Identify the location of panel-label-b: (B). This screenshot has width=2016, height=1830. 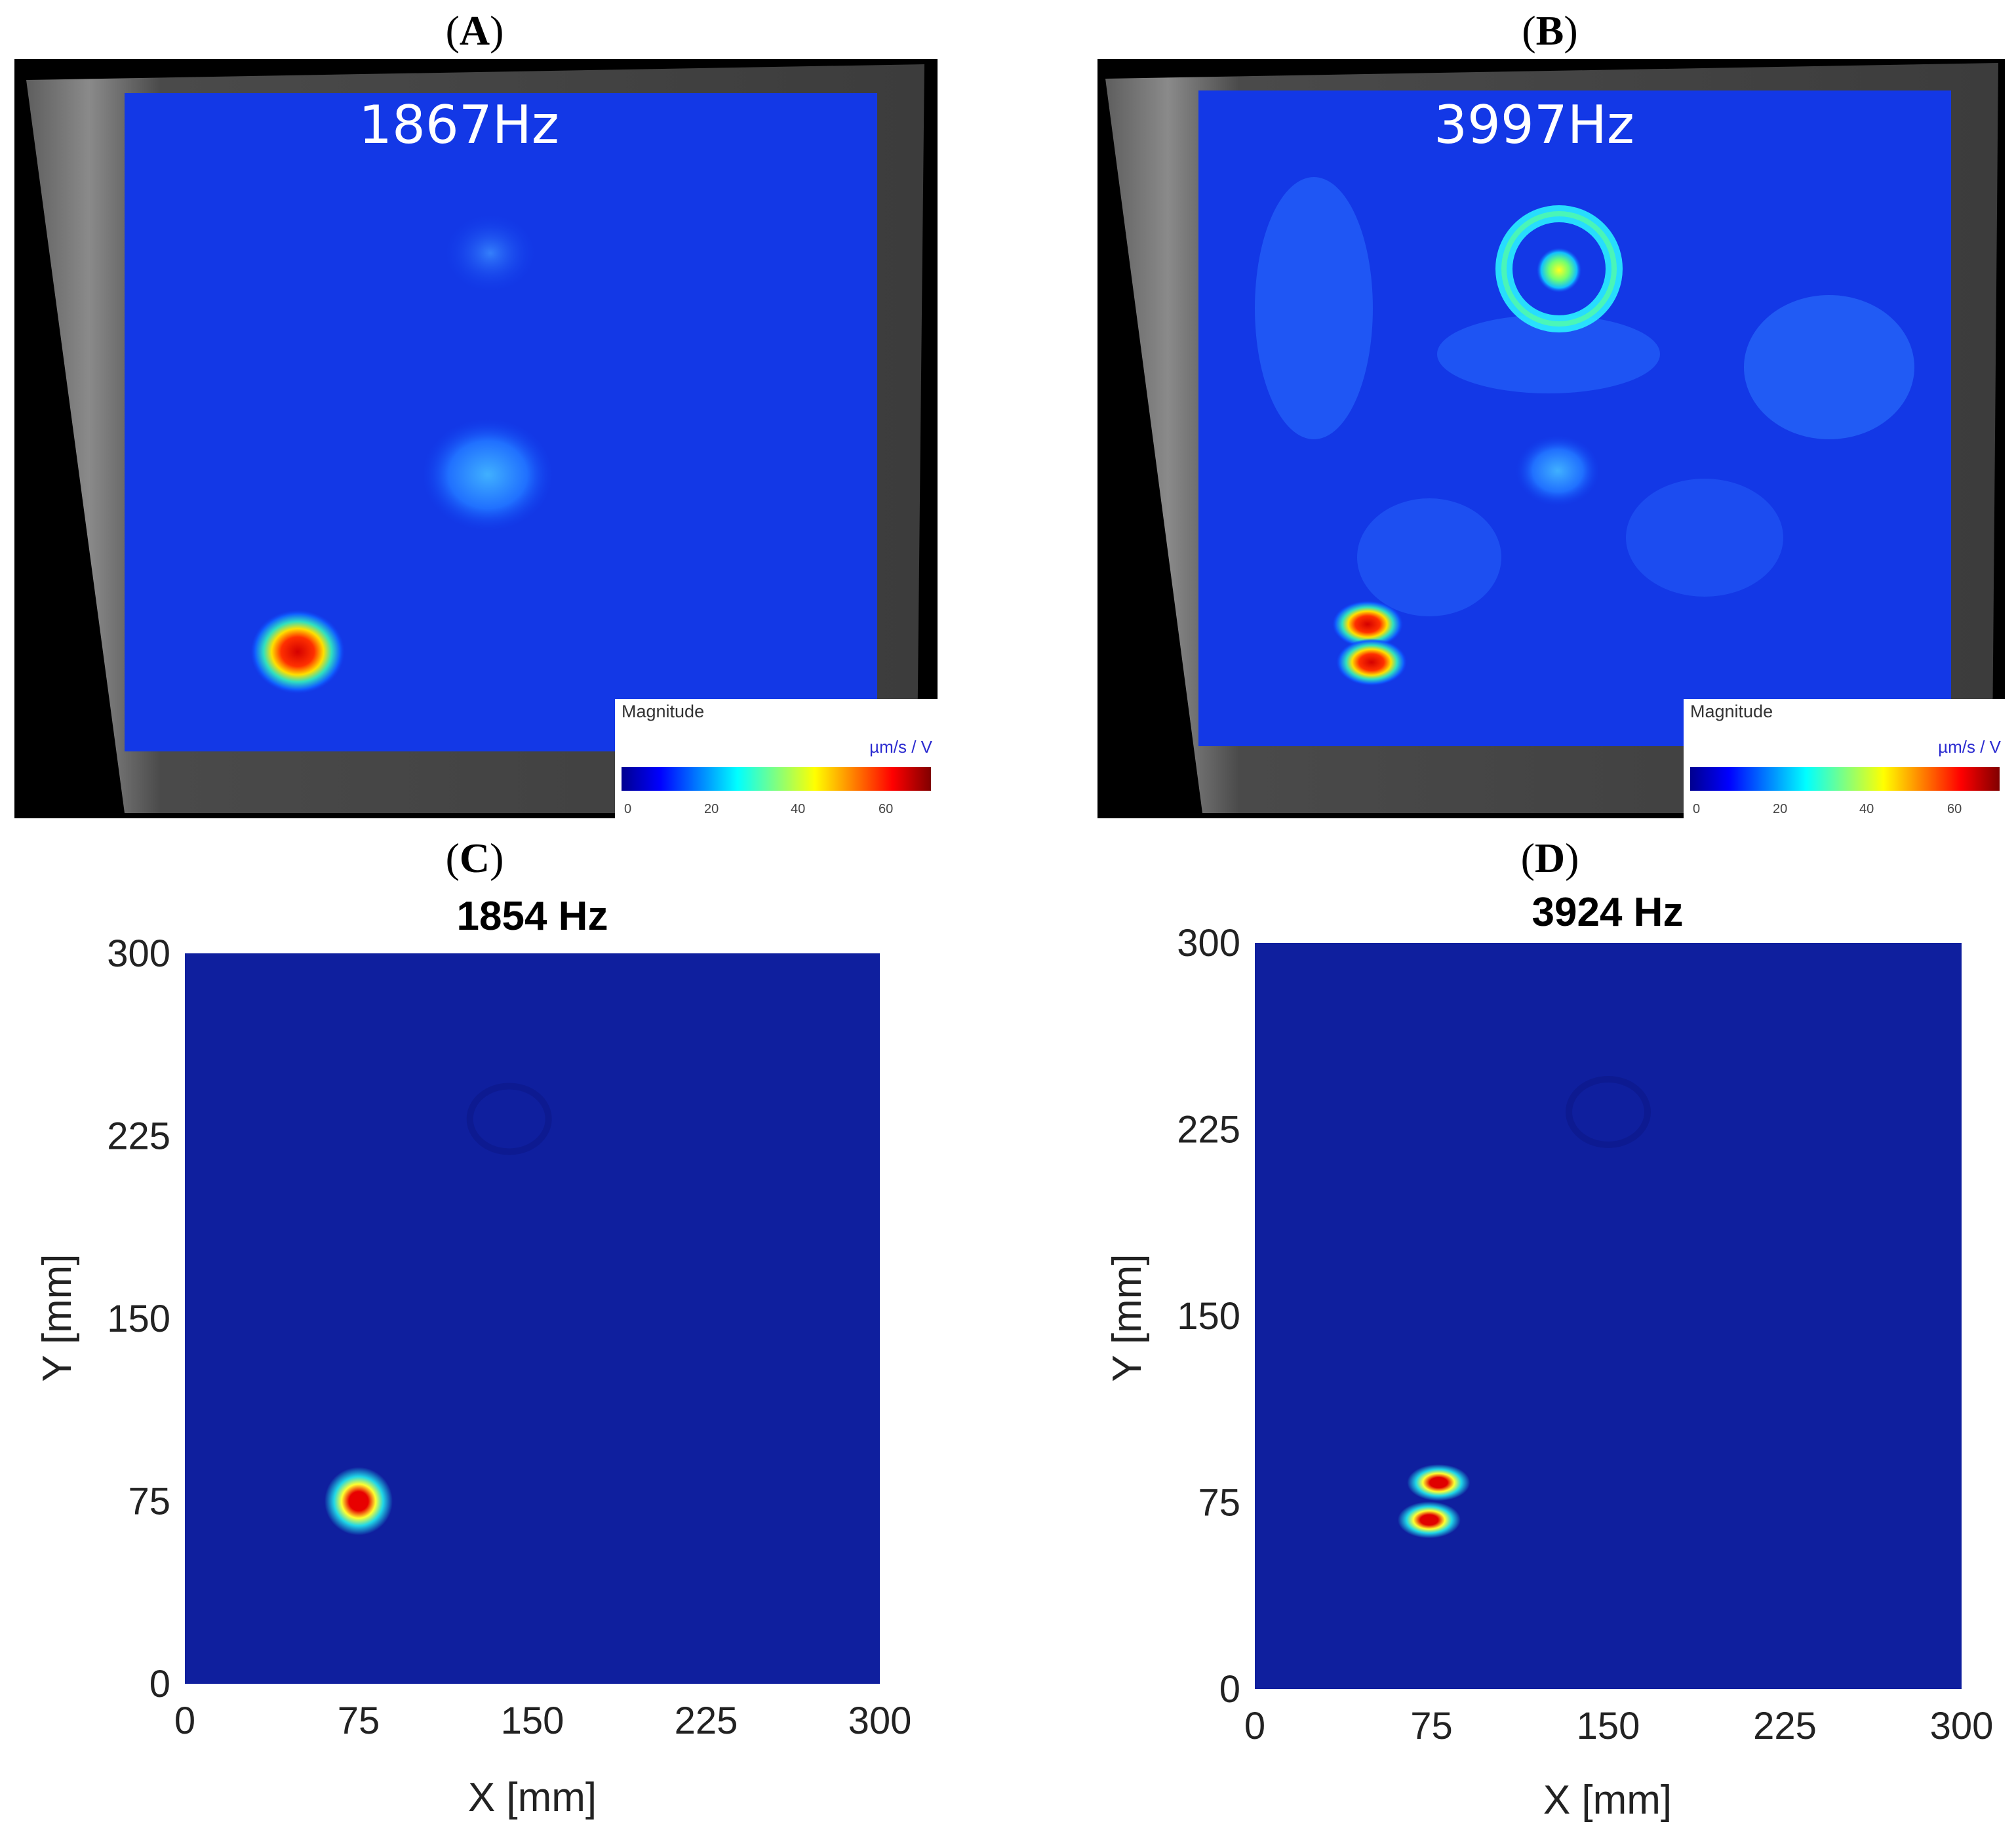
(1549, 30).